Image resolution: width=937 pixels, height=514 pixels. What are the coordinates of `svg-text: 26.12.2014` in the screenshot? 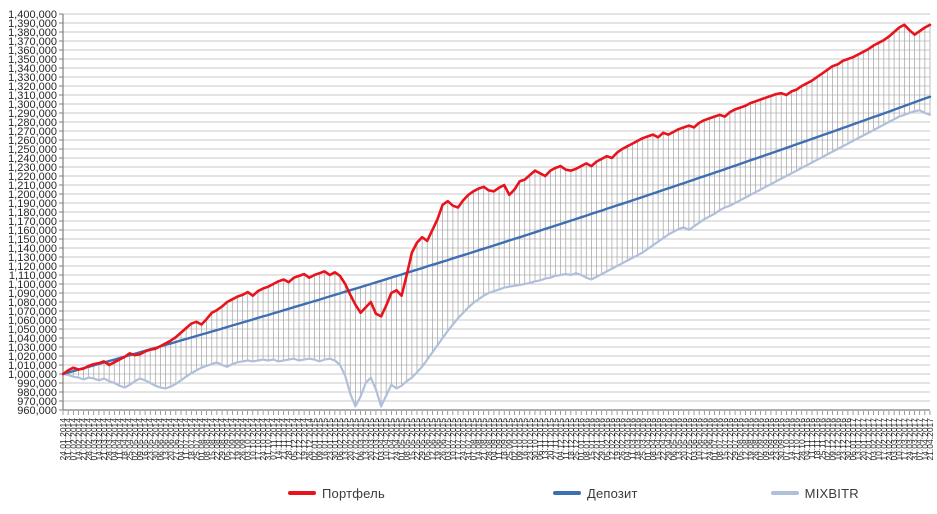 It's located at (309, 439).